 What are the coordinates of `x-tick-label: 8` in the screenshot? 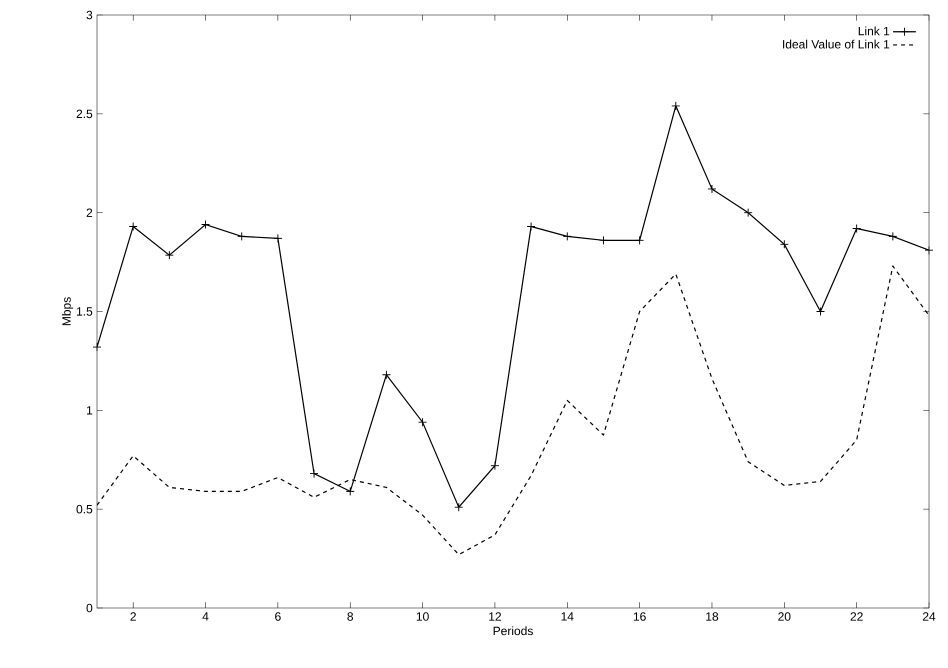 It's located at (350, 616).